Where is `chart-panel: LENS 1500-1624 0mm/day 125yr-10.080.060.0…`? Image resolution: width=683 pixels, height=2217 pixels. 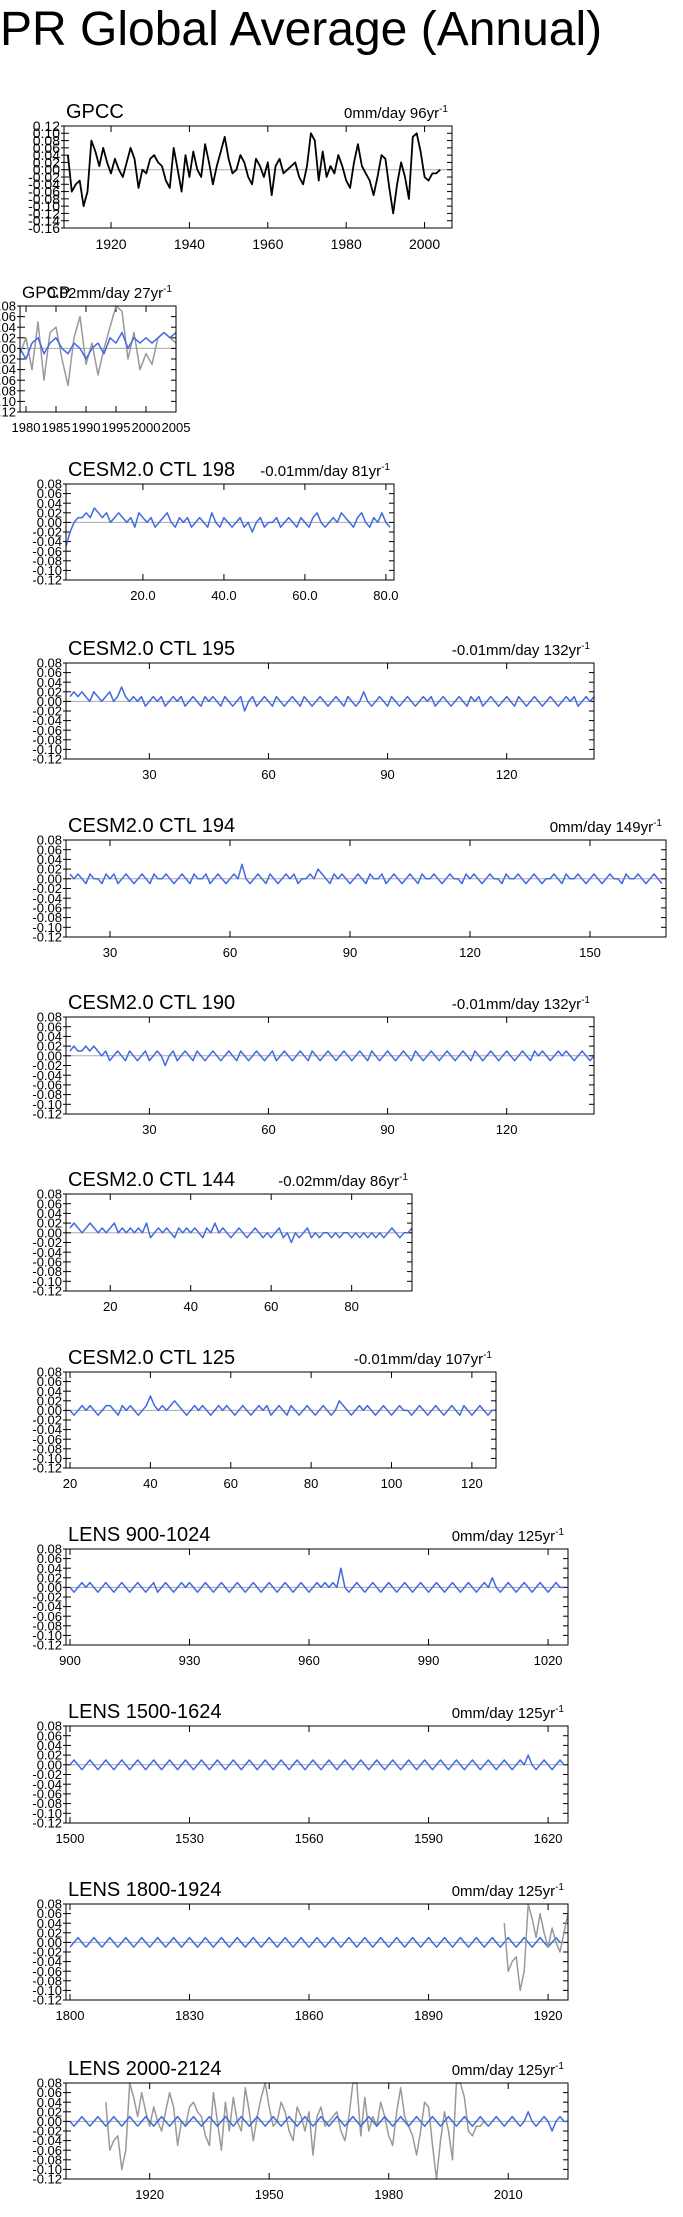
chart-panel: LENS 1500-1624 0mm/day 125yr-10.080.060.0… is located at coordinates (300, 1773).